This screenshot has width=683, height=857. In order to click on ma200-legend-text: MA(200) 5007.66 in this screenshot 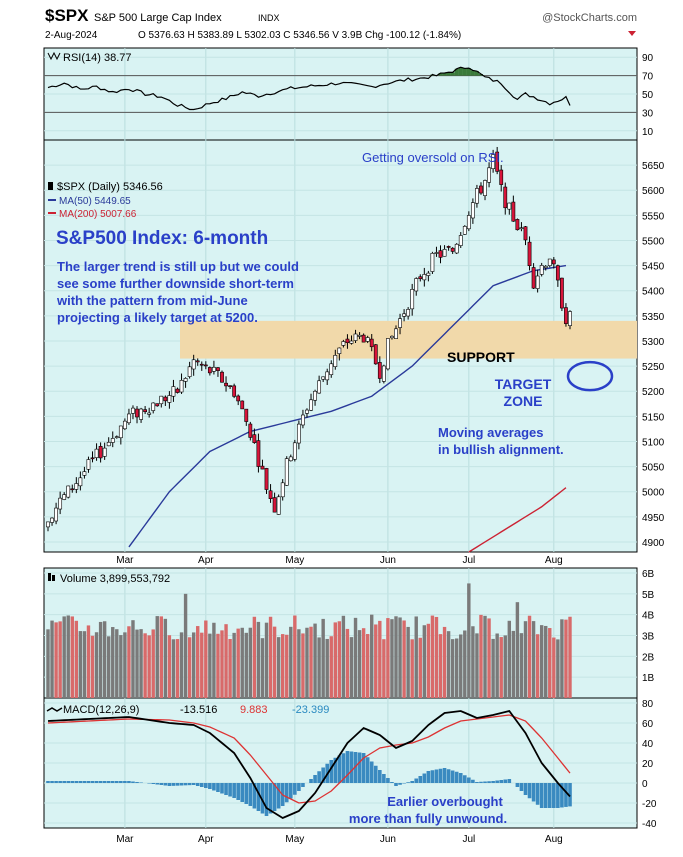, I will do `click(98, 214)`.